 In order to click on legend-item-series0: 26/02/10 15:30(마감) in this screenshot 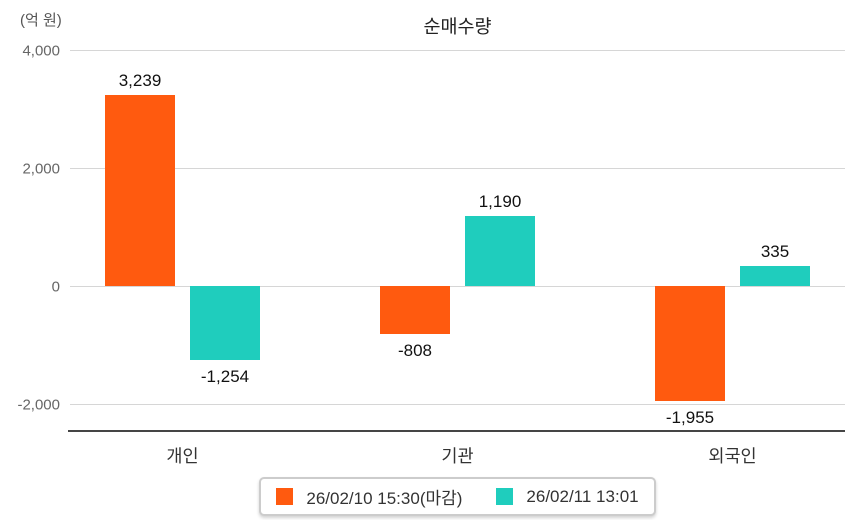, I will do `click(369, 496)`.